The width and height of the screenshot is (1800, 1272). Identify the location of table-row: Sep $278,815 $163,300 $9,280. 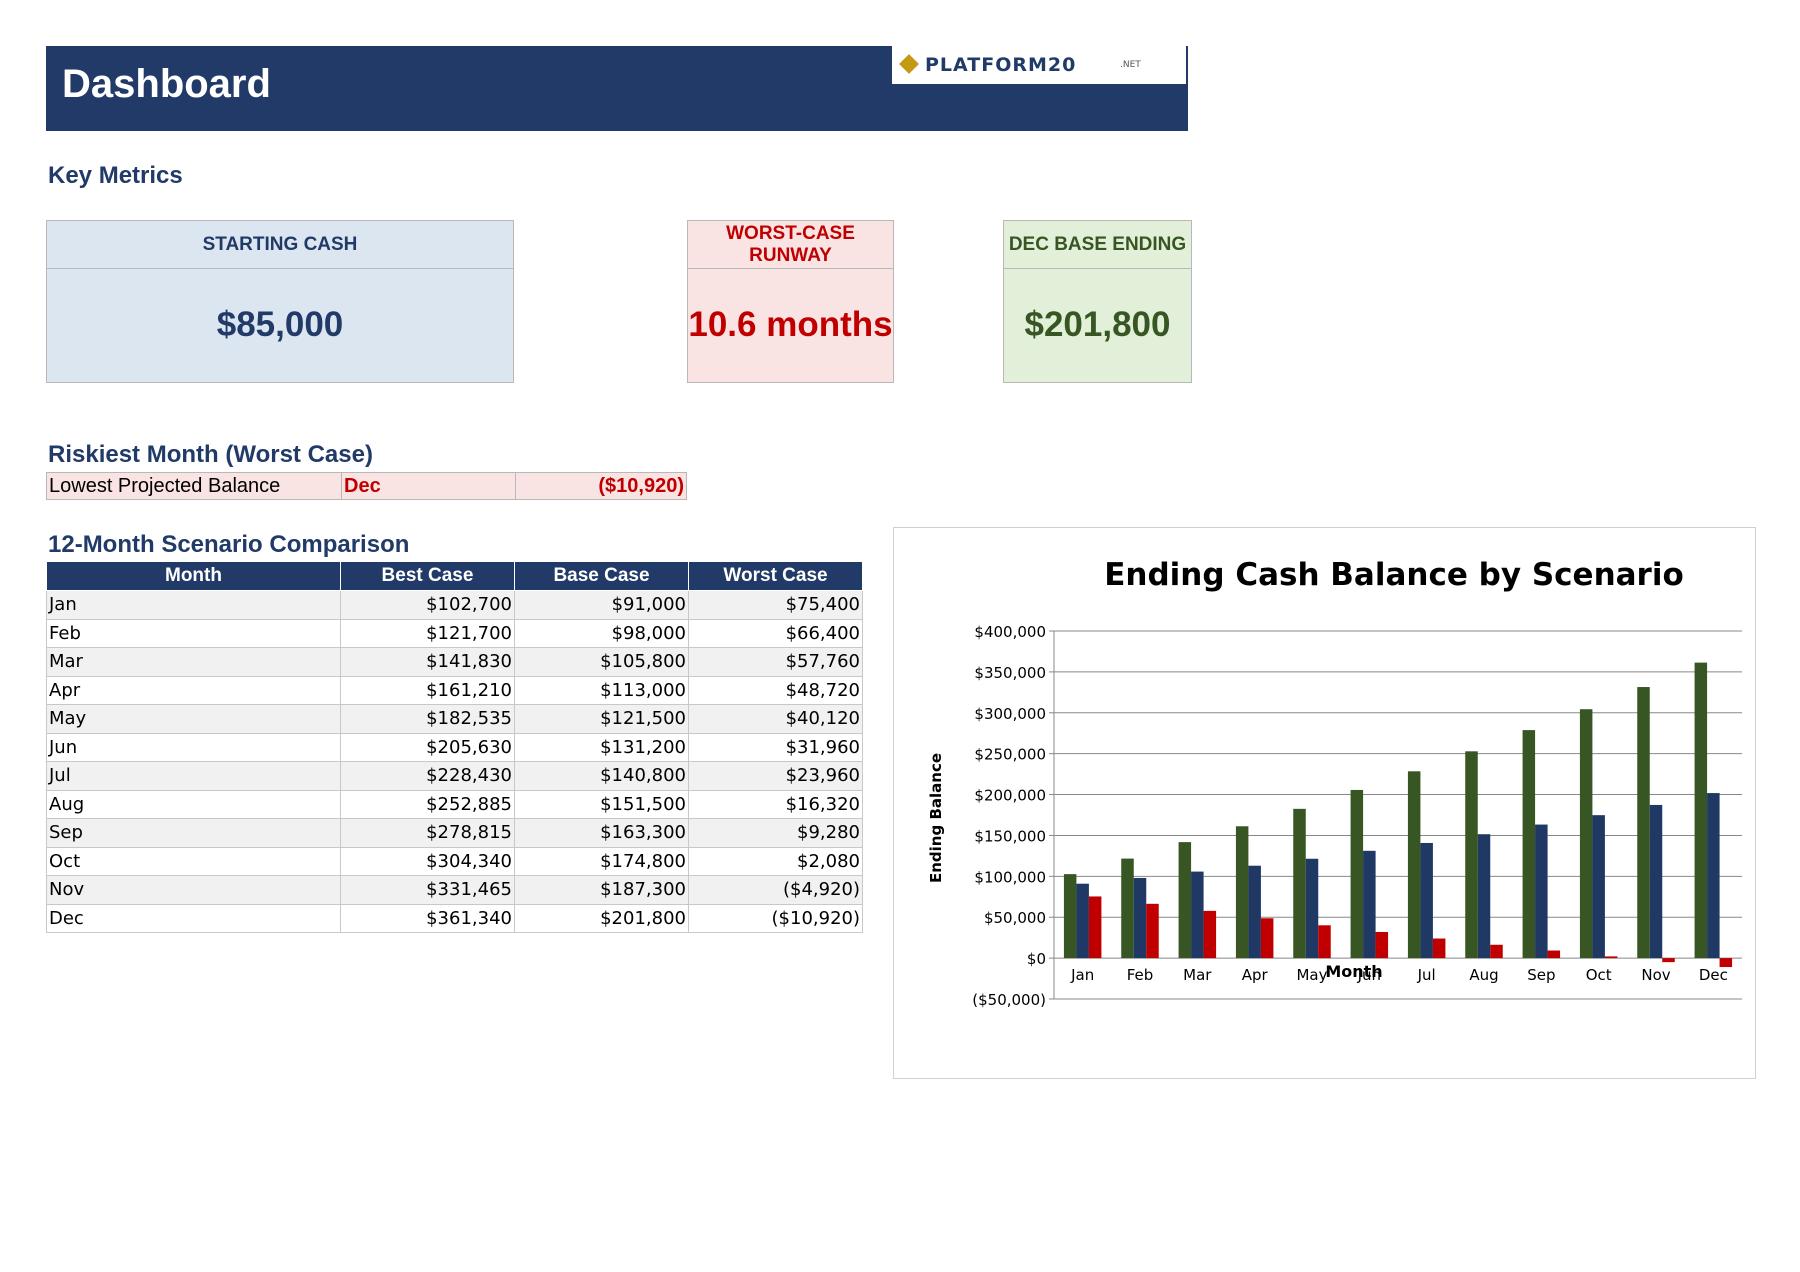
(454, 833).